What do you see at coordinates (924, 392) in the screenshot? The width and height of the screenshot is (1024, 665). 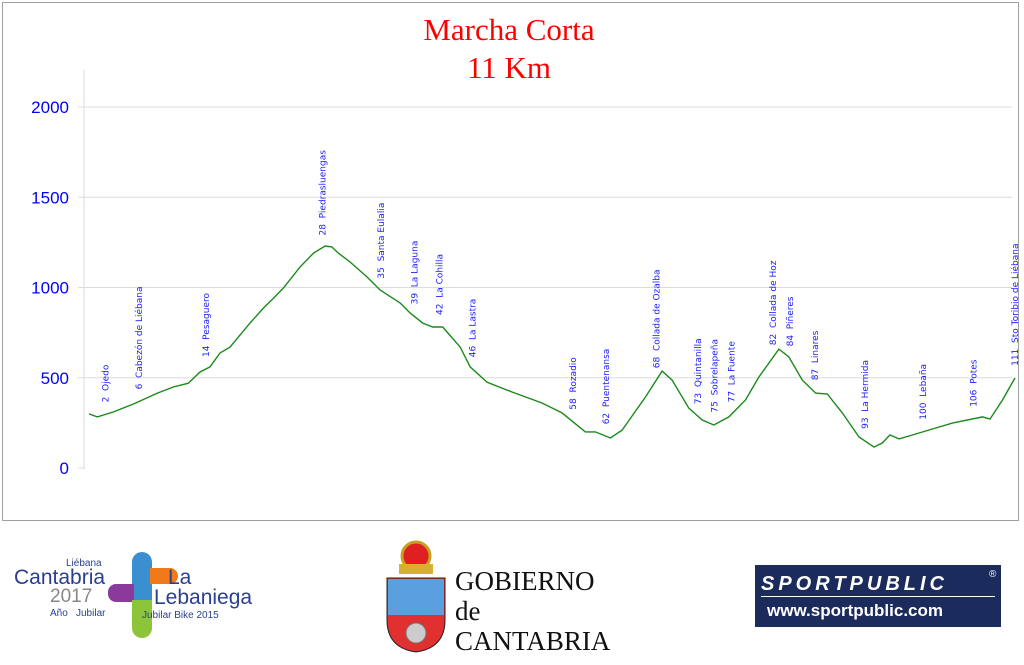 I see `waypoint-label: 100 Lebaña` at bounding box center [924, 392].